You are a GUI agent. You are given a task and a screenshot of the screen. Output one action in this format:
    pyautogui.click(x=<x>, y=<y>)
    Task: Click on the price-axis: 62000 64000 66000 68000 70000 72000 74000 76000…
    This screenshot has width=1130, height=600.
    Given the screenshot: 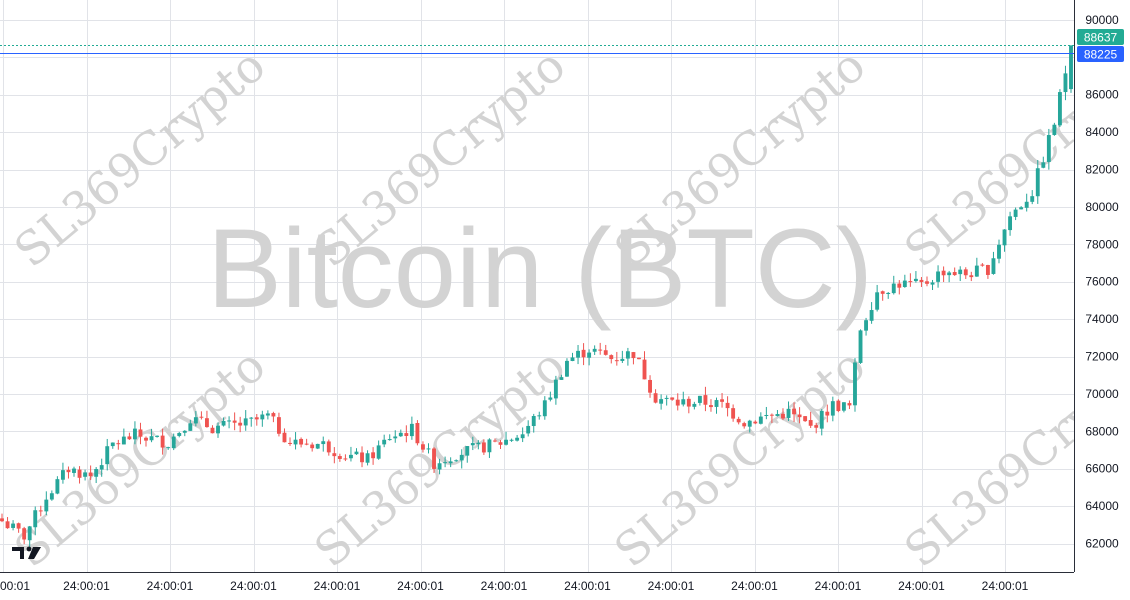 What is the action you would take?
    pyautogui.click(x=1102, y=300)
    